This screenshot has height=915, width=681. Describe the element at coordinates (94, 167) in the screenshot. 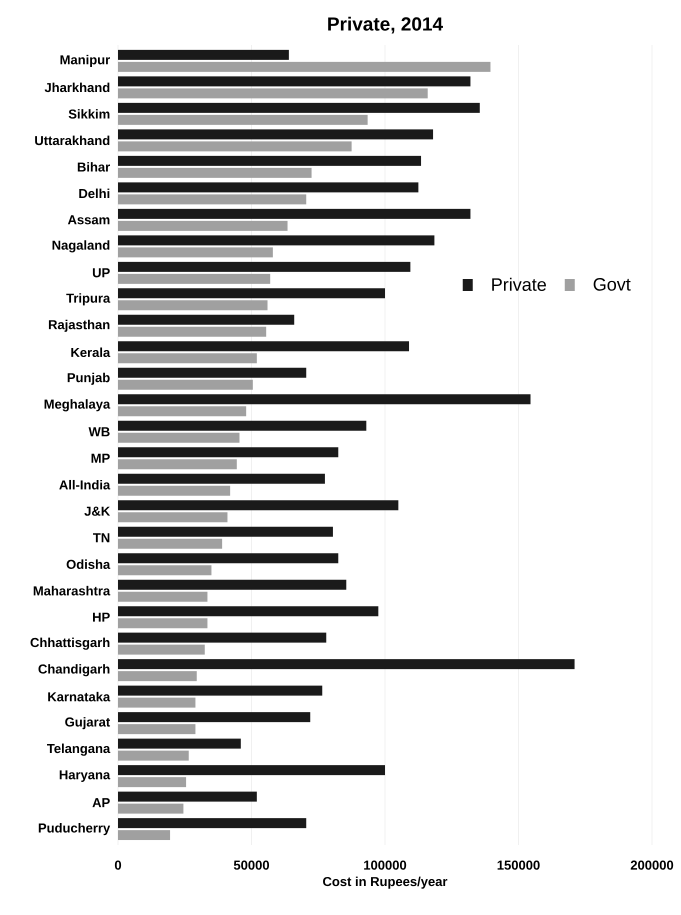

I see `y-tick-label: Bihar` at that location.